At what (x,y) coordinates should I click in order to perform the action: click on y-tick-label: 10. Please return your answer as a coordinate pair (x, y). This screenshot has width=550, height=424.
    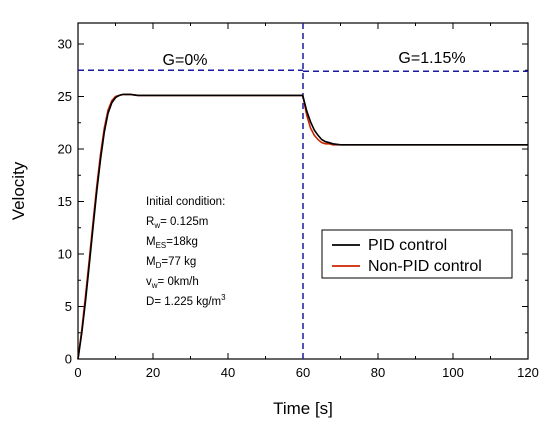
    Looking at the image, I should click on (65, 254).